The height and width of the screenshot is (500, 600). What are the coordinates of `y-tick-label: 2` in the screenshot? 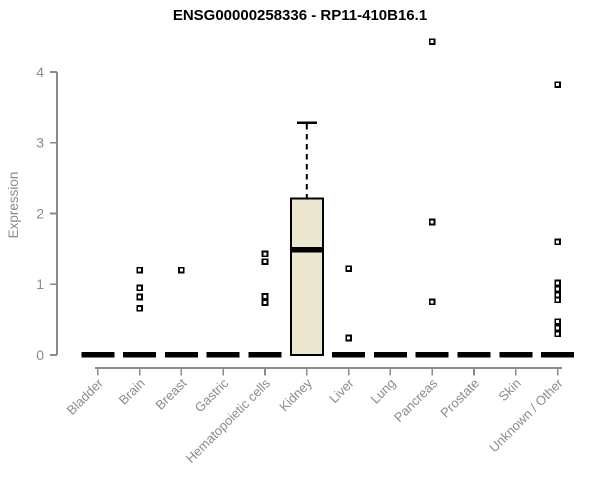 It's located at (40, 213).